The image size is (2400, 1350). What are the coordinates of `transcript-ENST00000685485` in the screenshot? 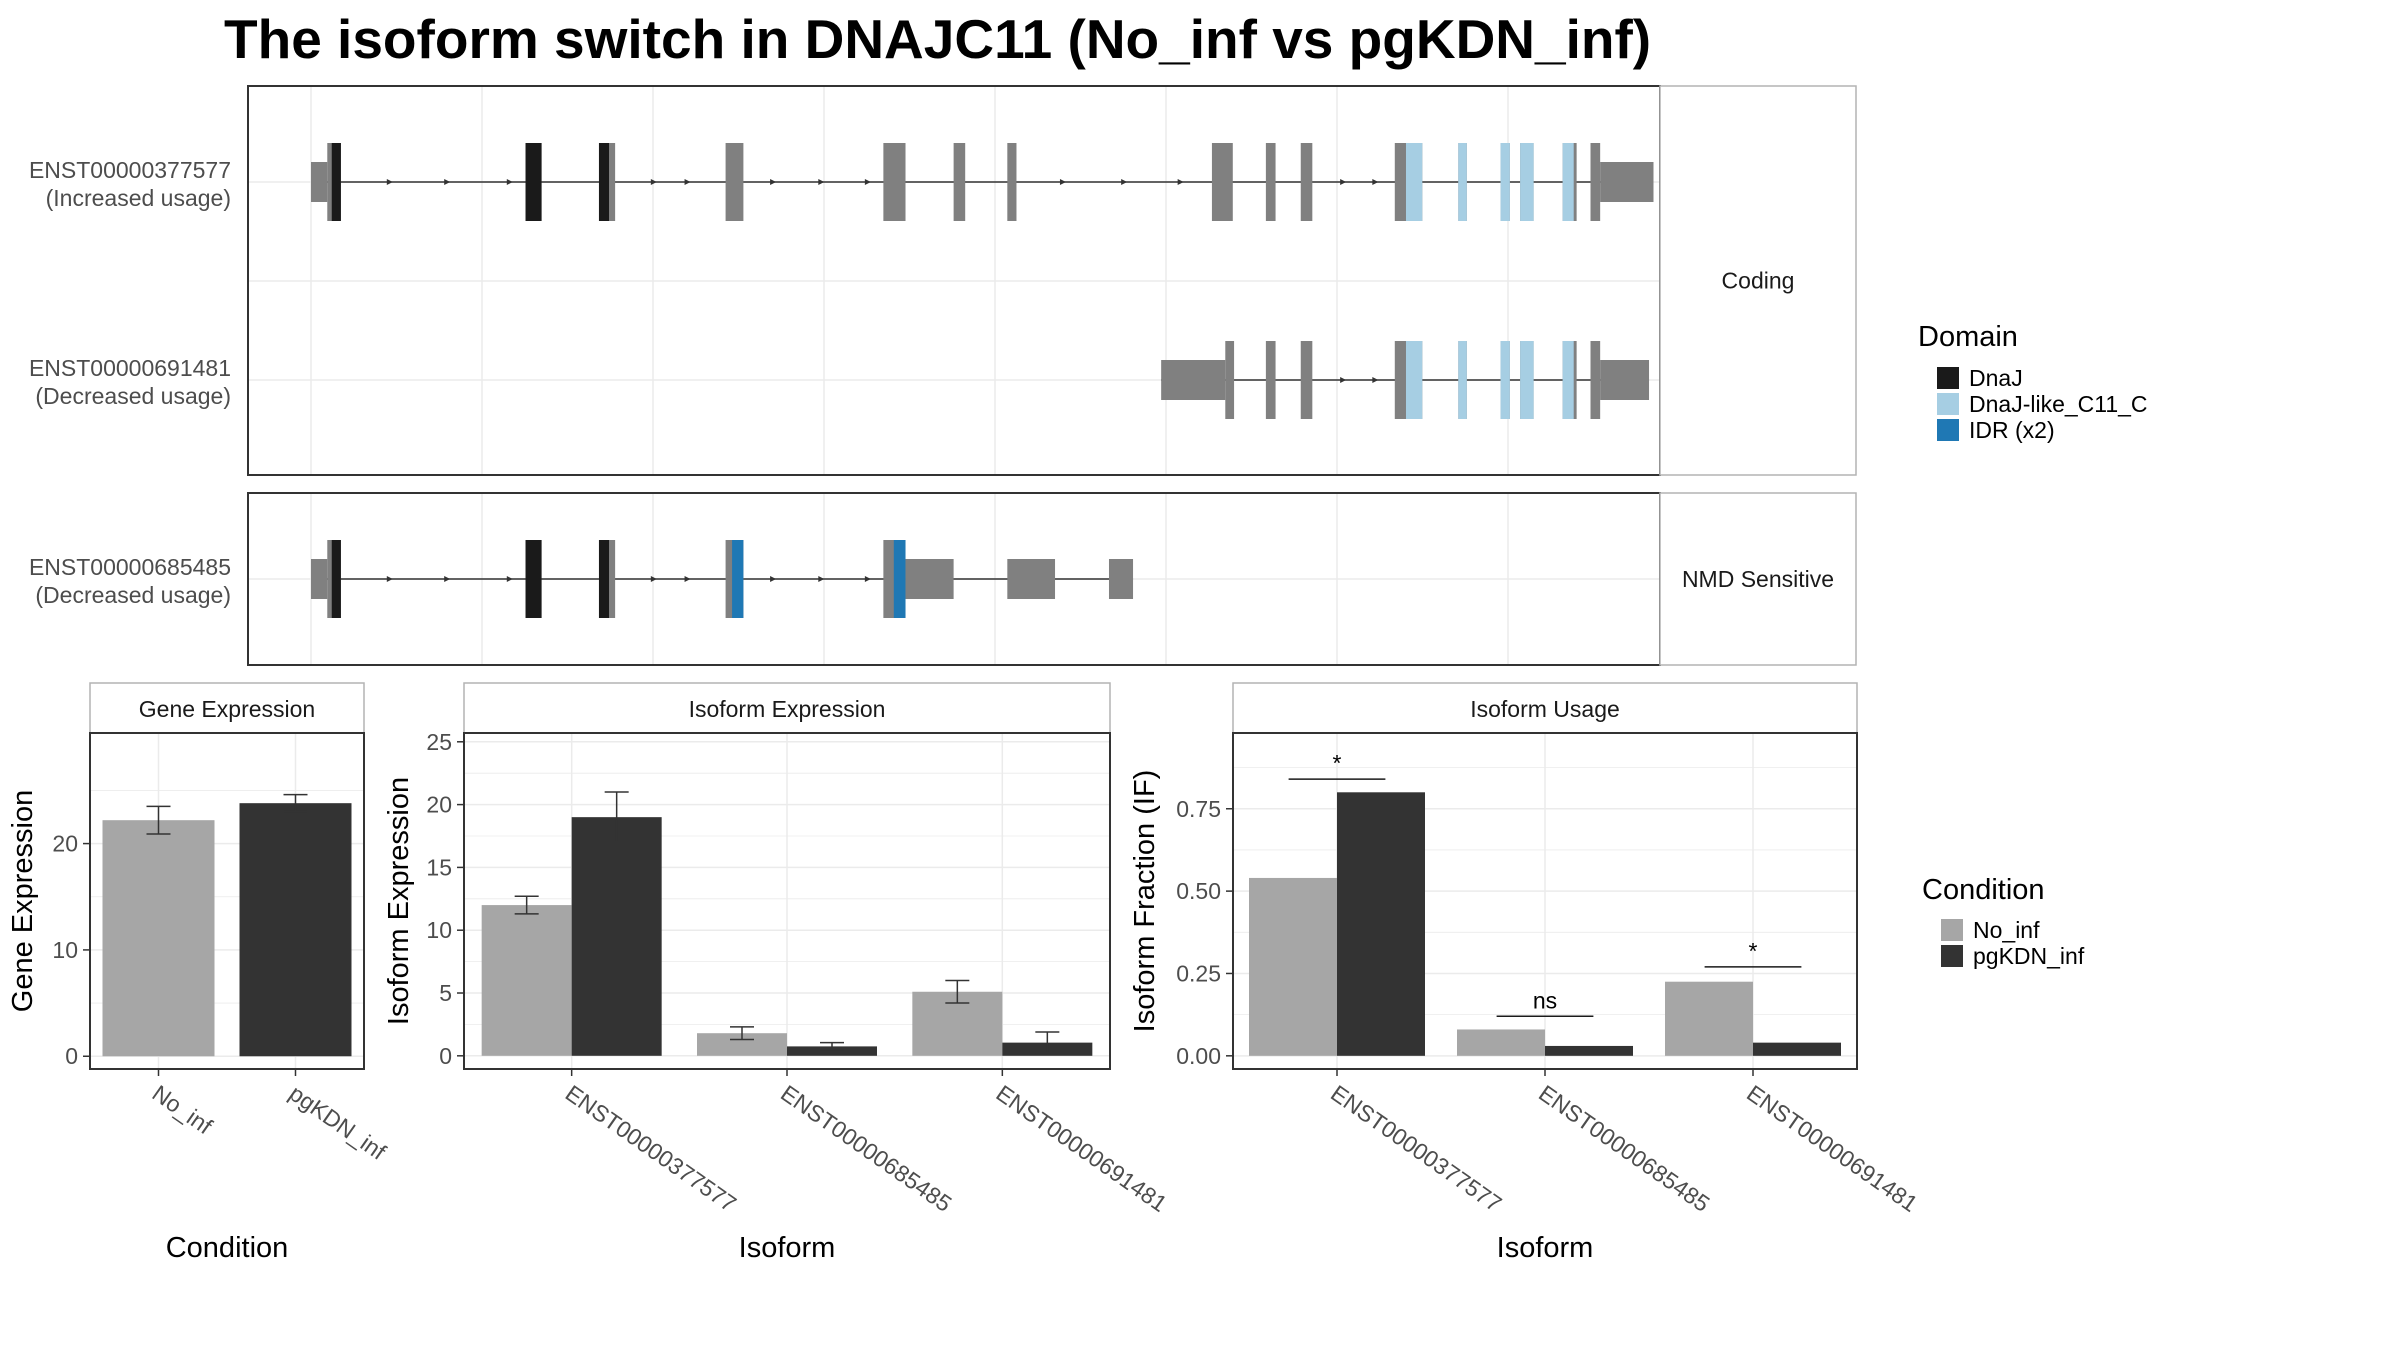 It's located at (722, 579).